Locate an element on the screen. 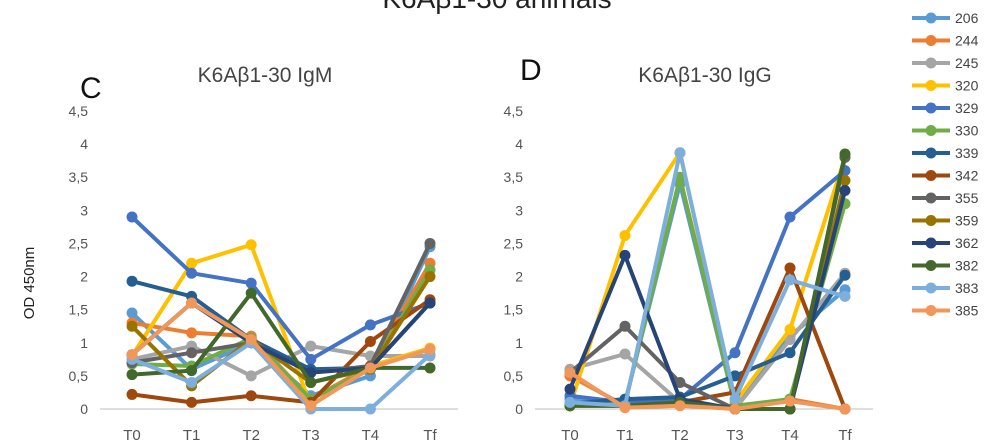 Image resolution: width=995 pixels, height=446 pixels. legend-item: 339 is located at coordinates (945, 153).